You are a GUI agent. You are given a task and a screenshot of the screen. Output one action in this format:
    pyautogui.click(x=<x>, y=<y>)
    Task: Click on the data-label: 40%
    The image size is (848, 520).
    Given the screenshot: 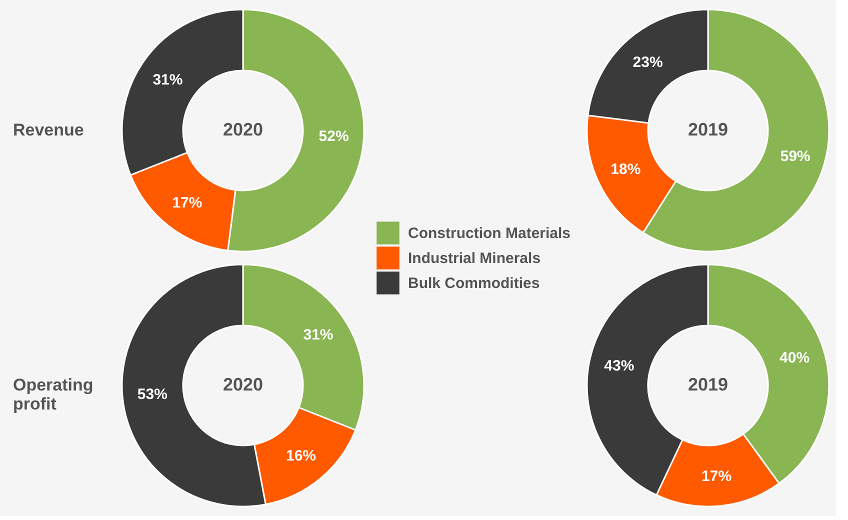 What is the action you would take?
    pyautogui.click(x=795, y=357)
    